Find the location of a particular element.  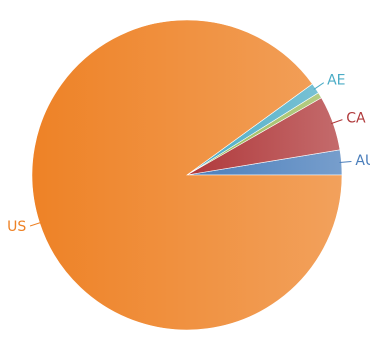

slice-label: CA is located at coordinates (356, 118).